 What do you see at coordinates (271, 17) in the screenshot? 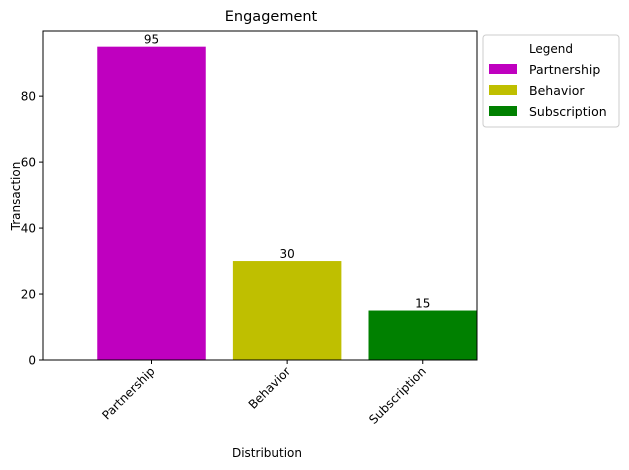
I see `chart-title: Engagement` at bounding box center [271, 17].